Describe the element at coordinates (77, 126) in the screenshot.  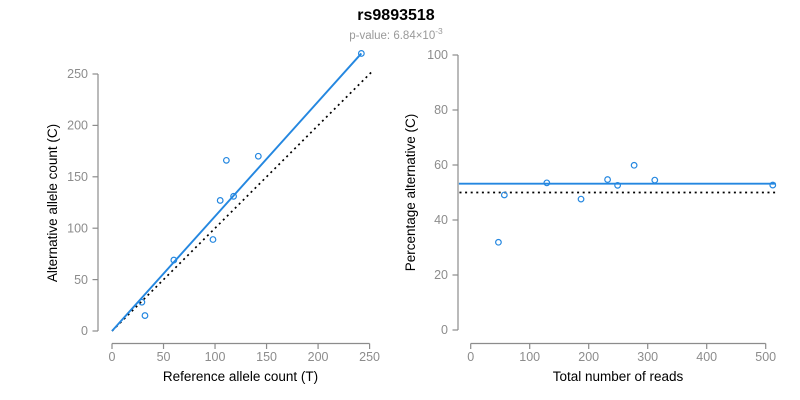
I see `y-tick-label: 200` at that location.